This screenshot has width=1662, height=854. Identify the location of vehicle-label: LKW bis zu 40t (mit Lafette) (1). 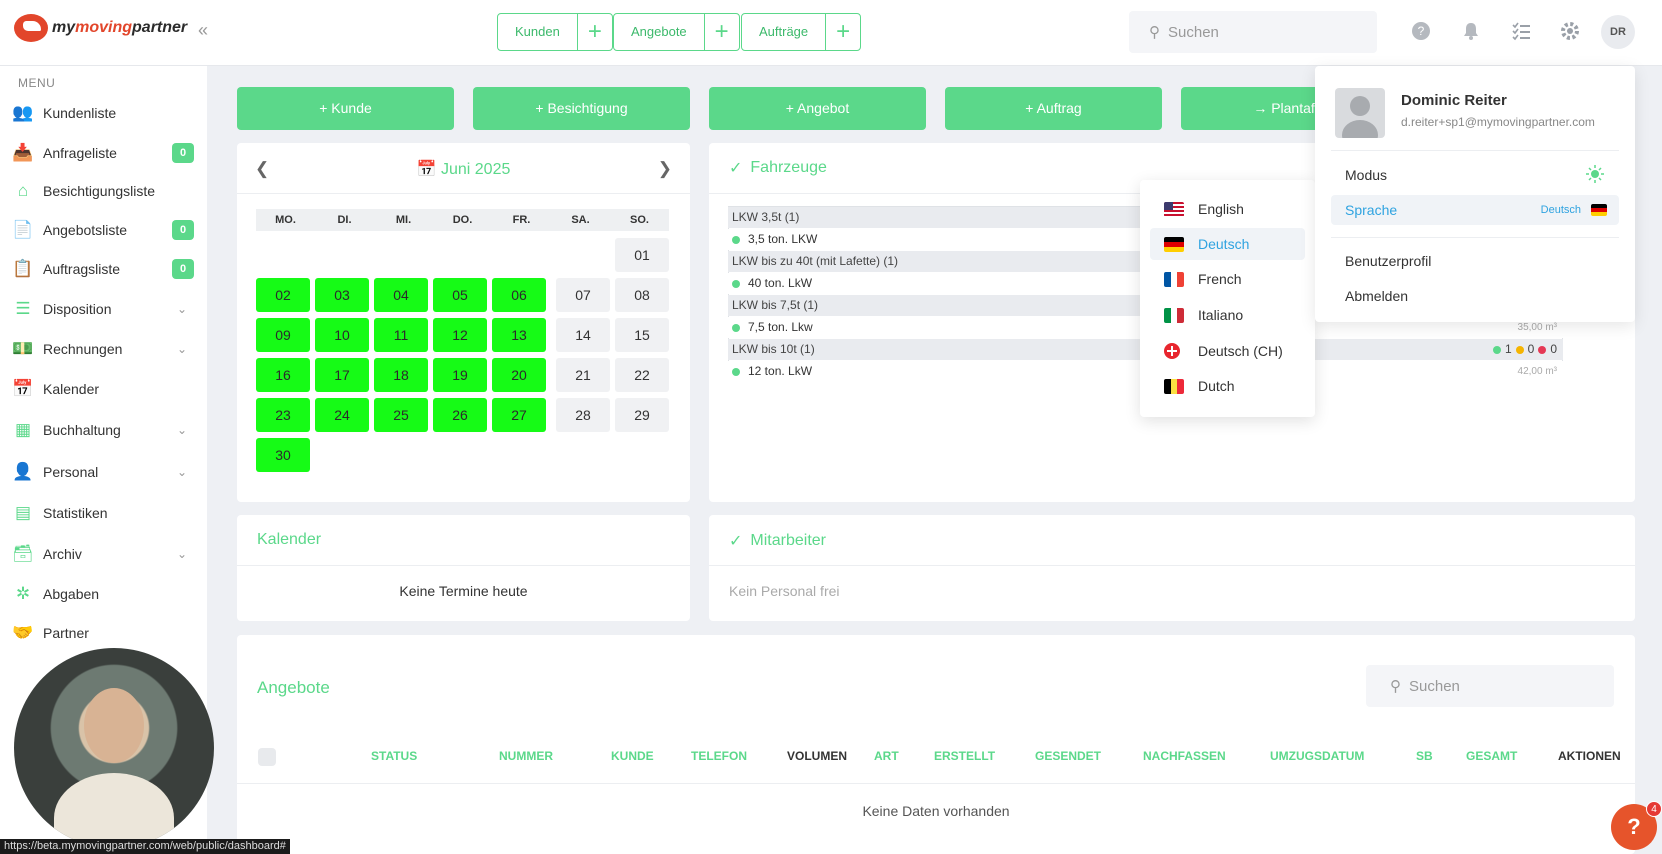
(815, 261).